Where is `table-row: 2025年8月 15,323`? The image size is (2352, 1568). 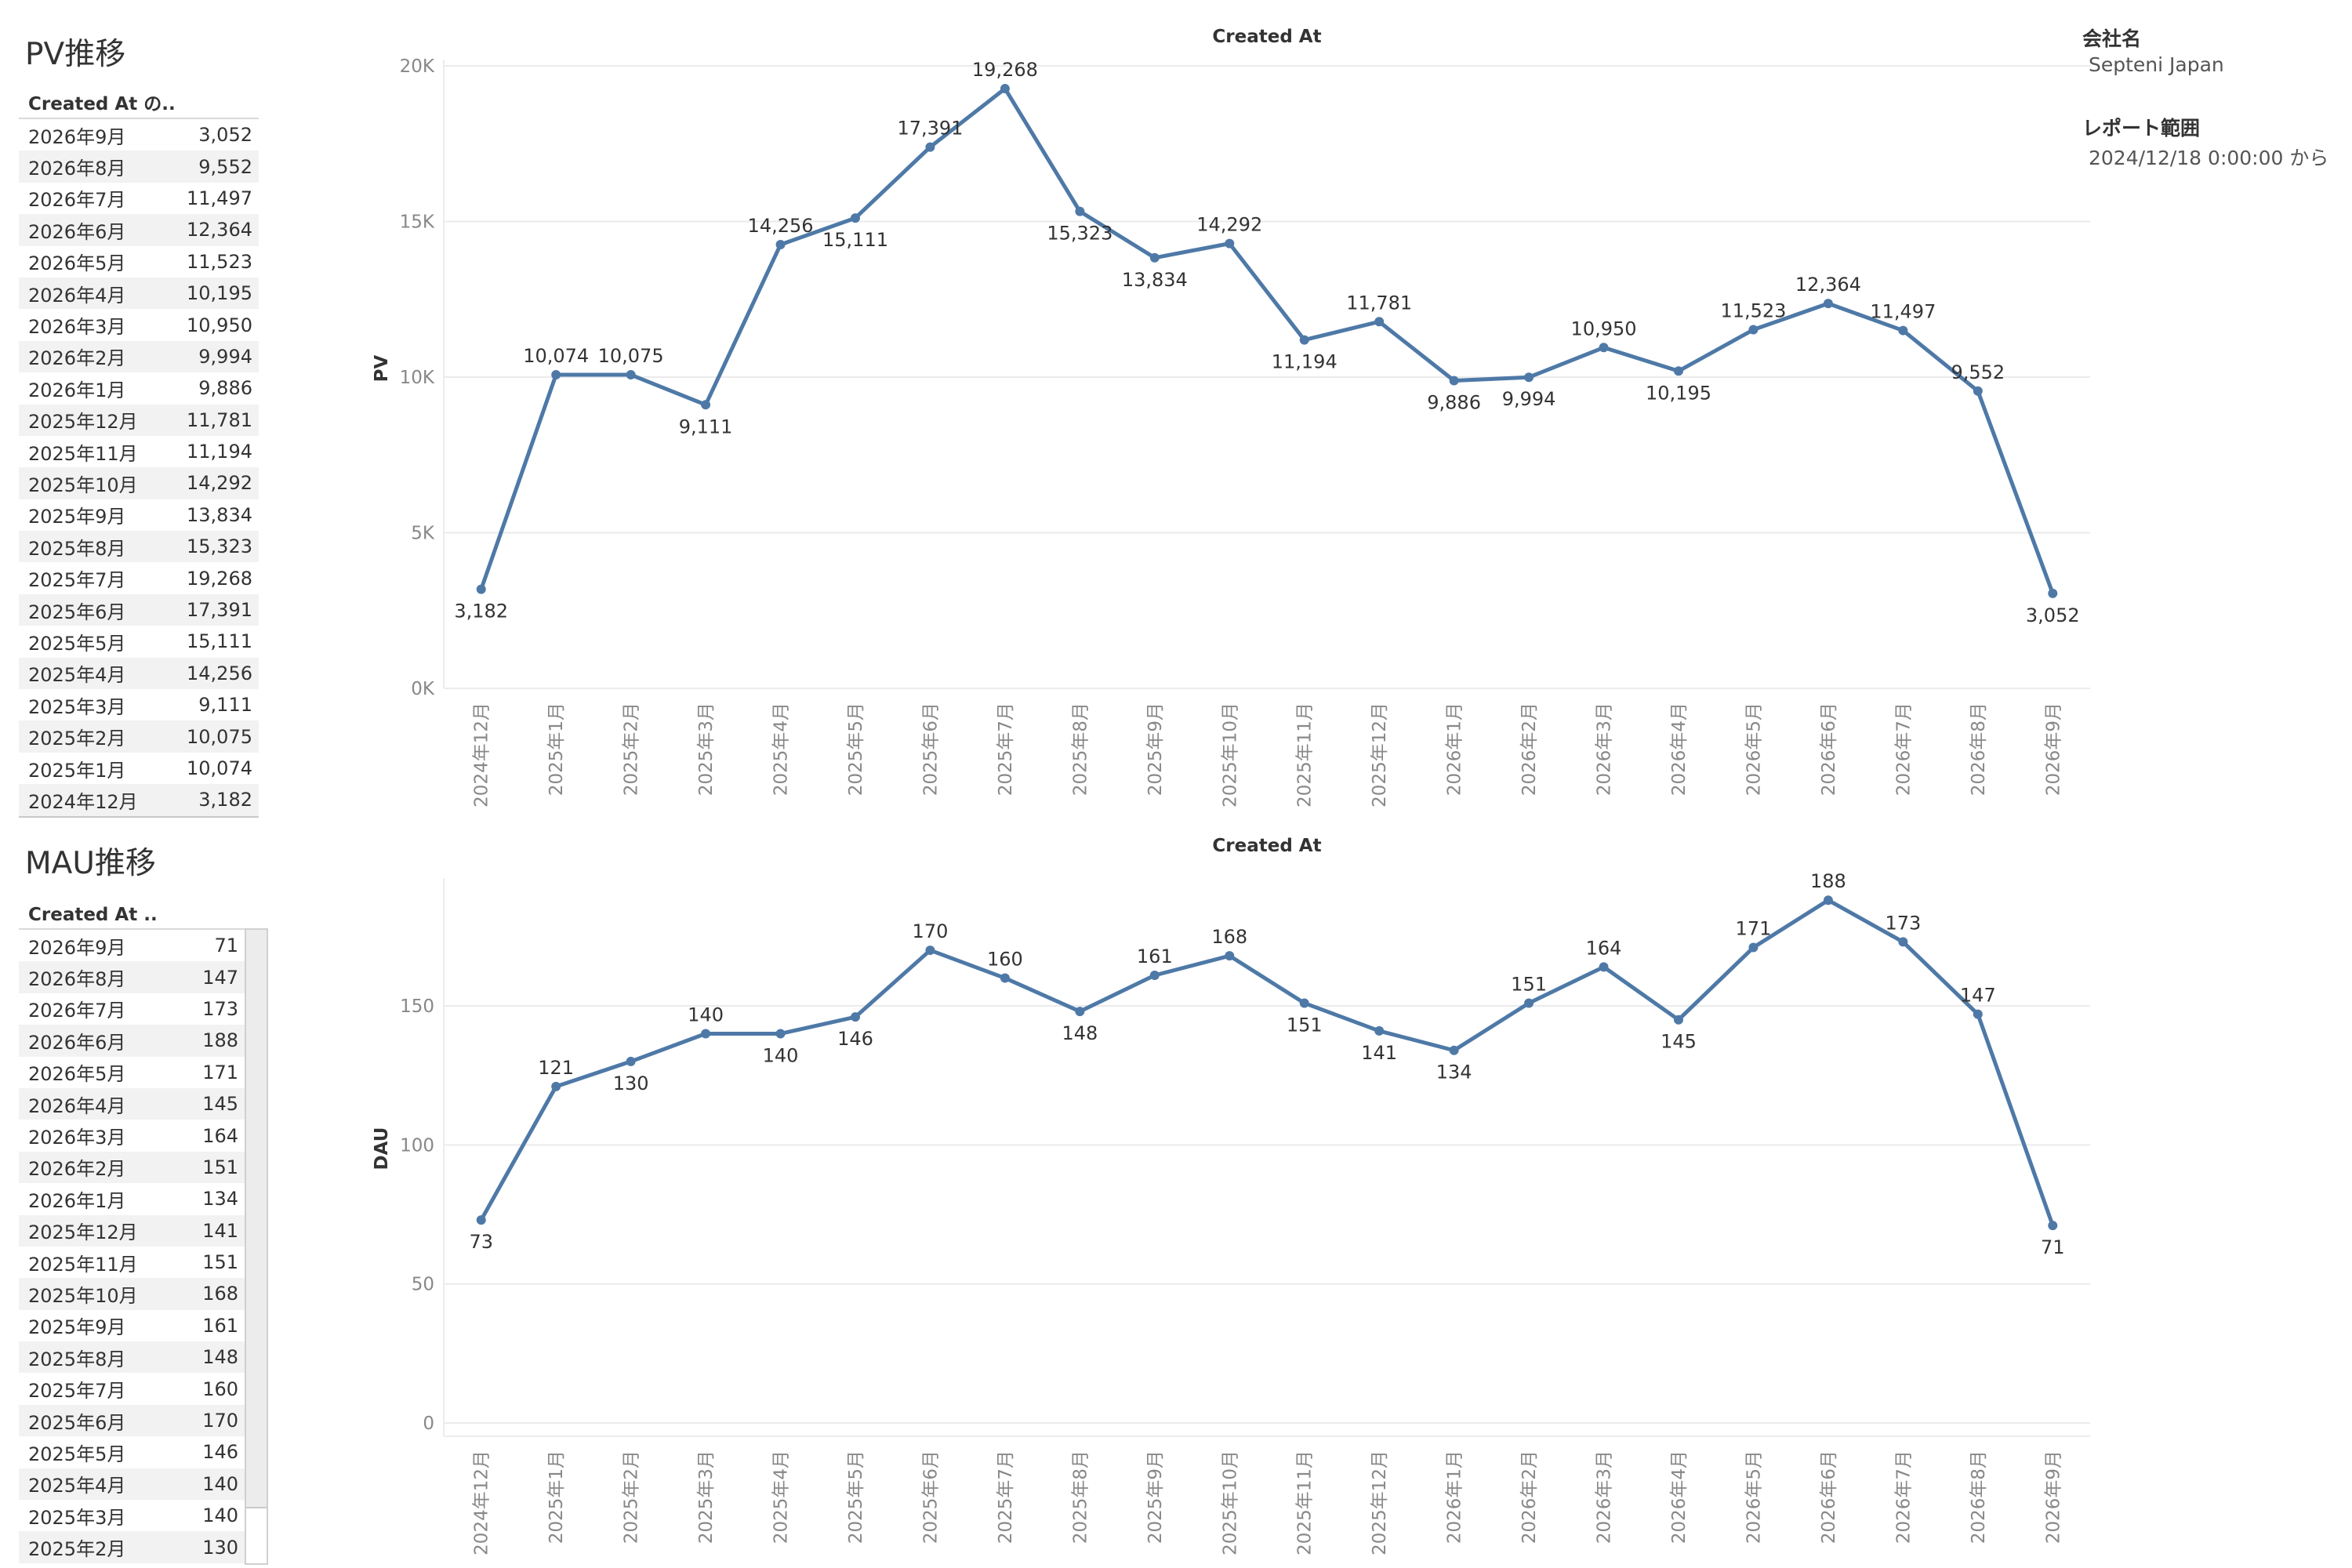 table-row: 2025年8月 15,323 is located at coordinates (139, 547).